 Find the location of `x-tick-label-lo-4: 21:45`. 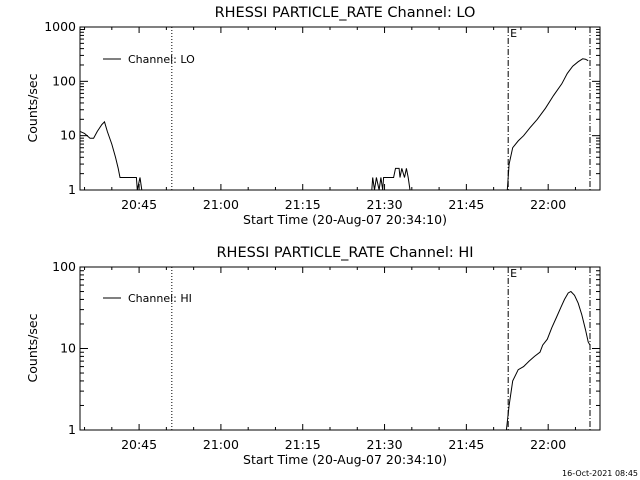

x-tick-label-lo-4: 21:45 is located at coordinates (466, 204).